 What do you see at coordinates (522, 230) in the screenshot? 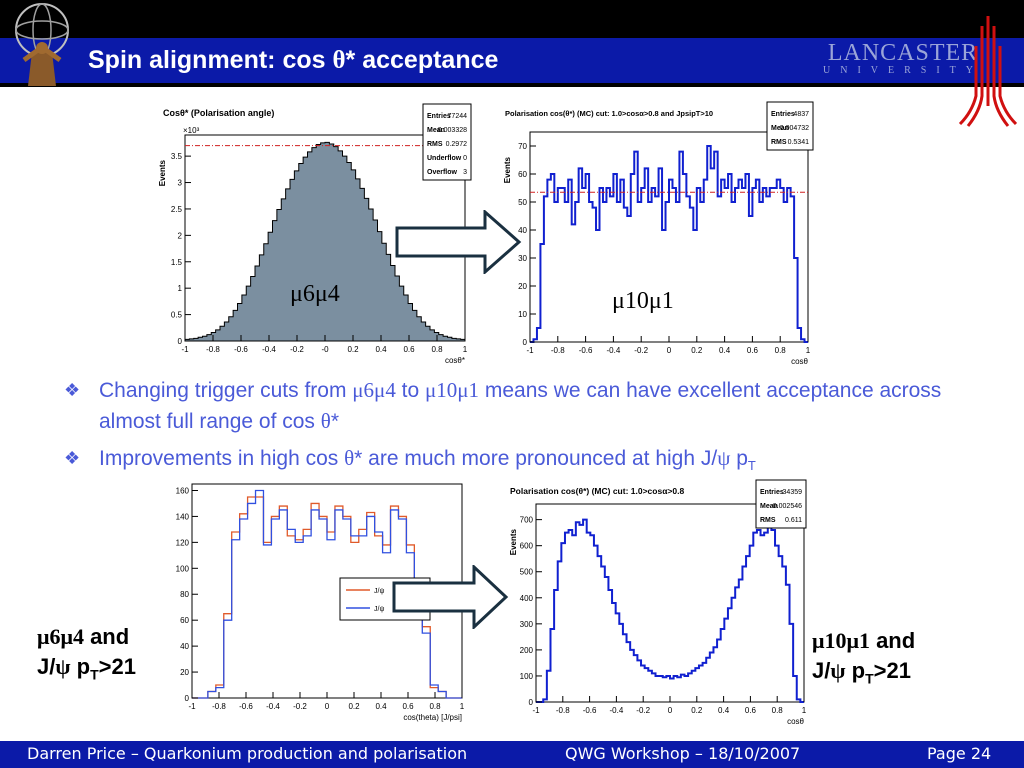
I see `y-tick-label: 40` at bounding box center [522, 230].